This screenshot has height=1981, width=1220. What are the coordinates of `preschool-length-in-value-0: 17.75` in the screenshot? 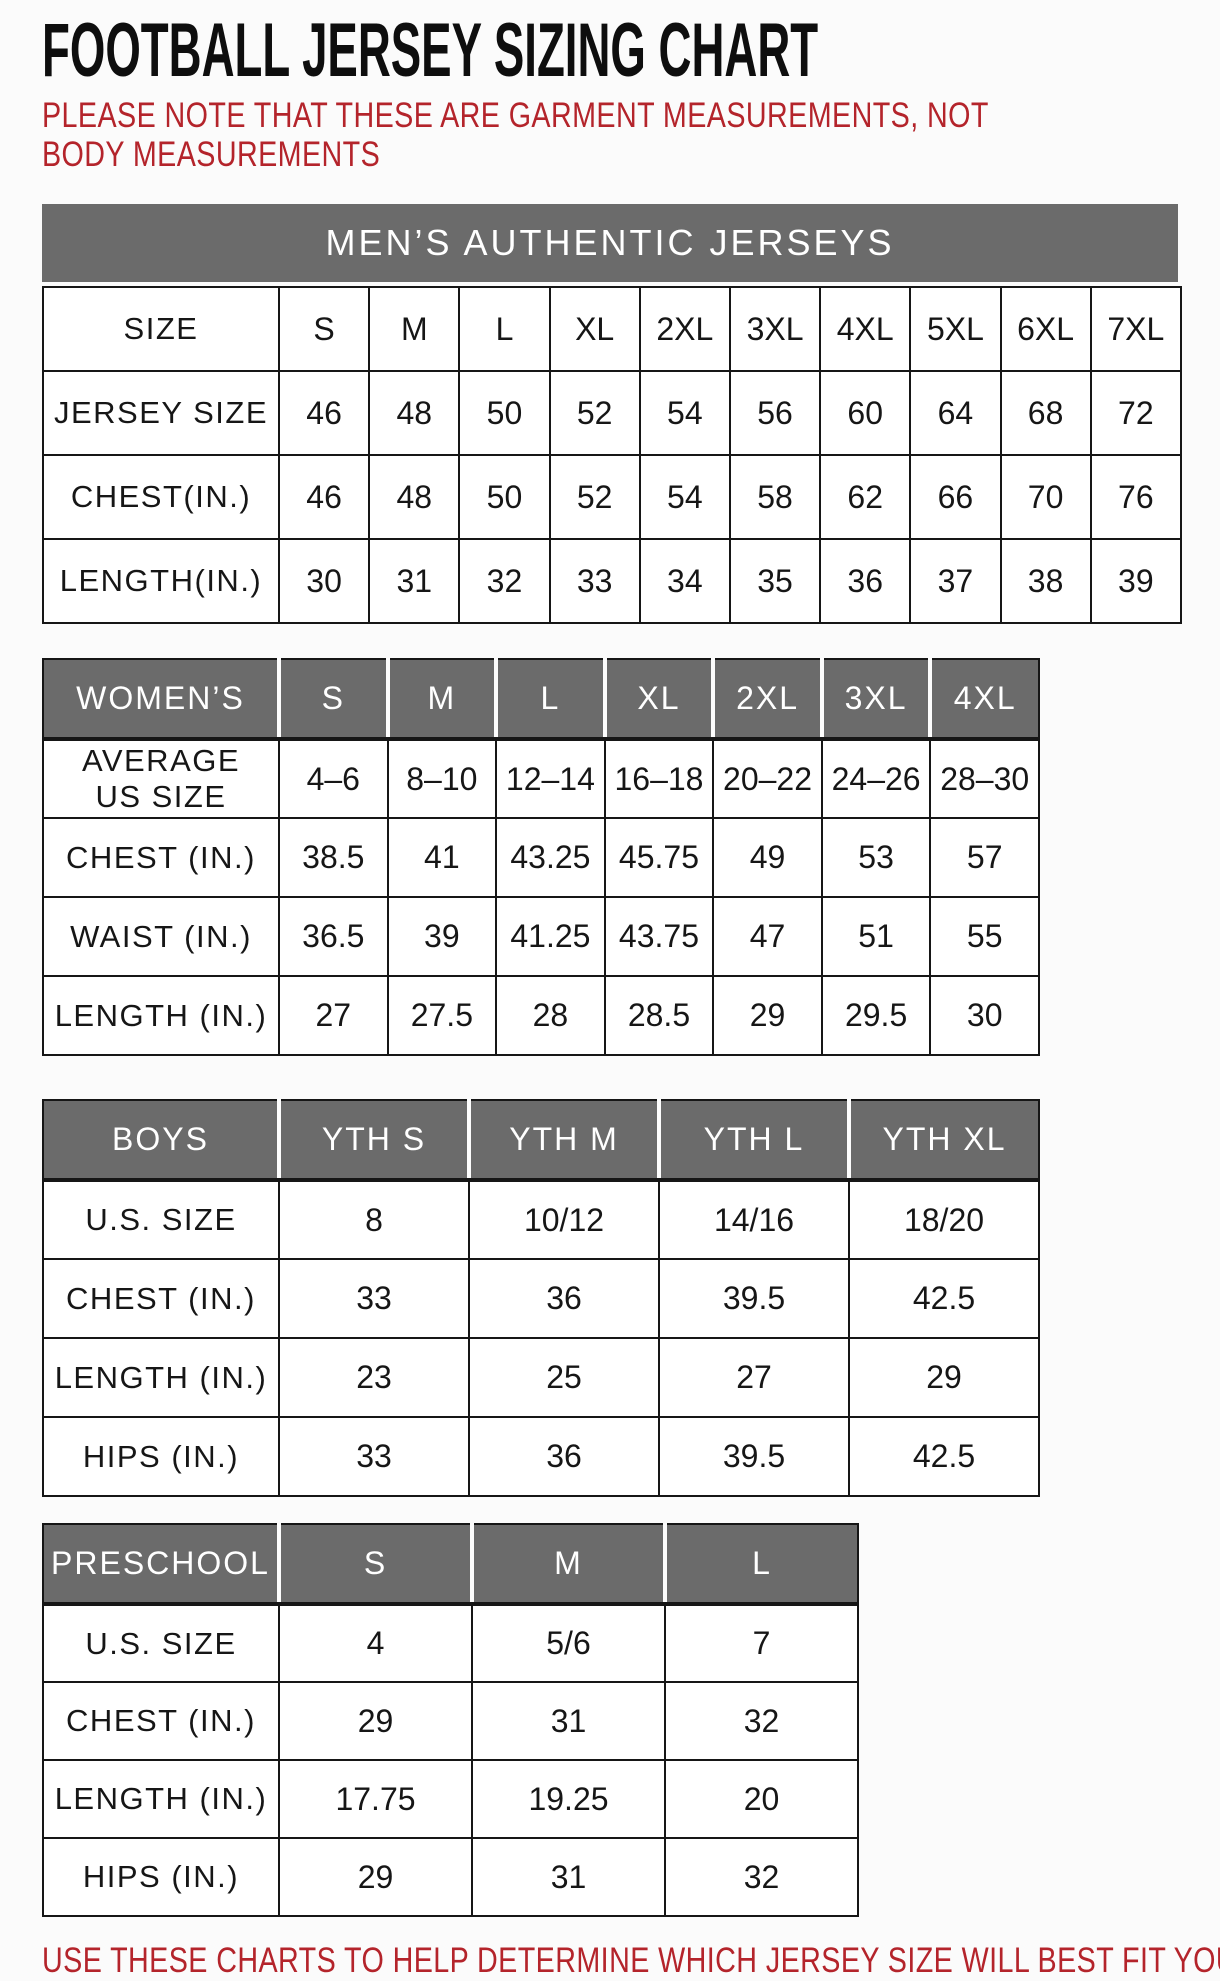 It's located at (375, 1799).